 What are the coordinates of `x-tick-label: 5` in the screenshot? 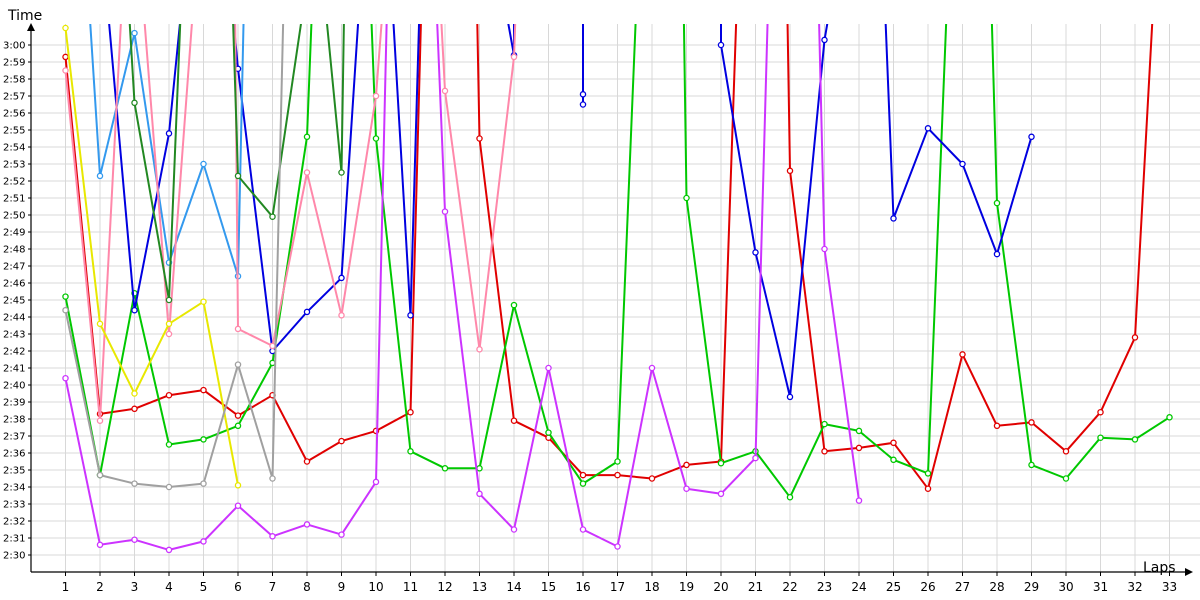 It's located at (204, 587).